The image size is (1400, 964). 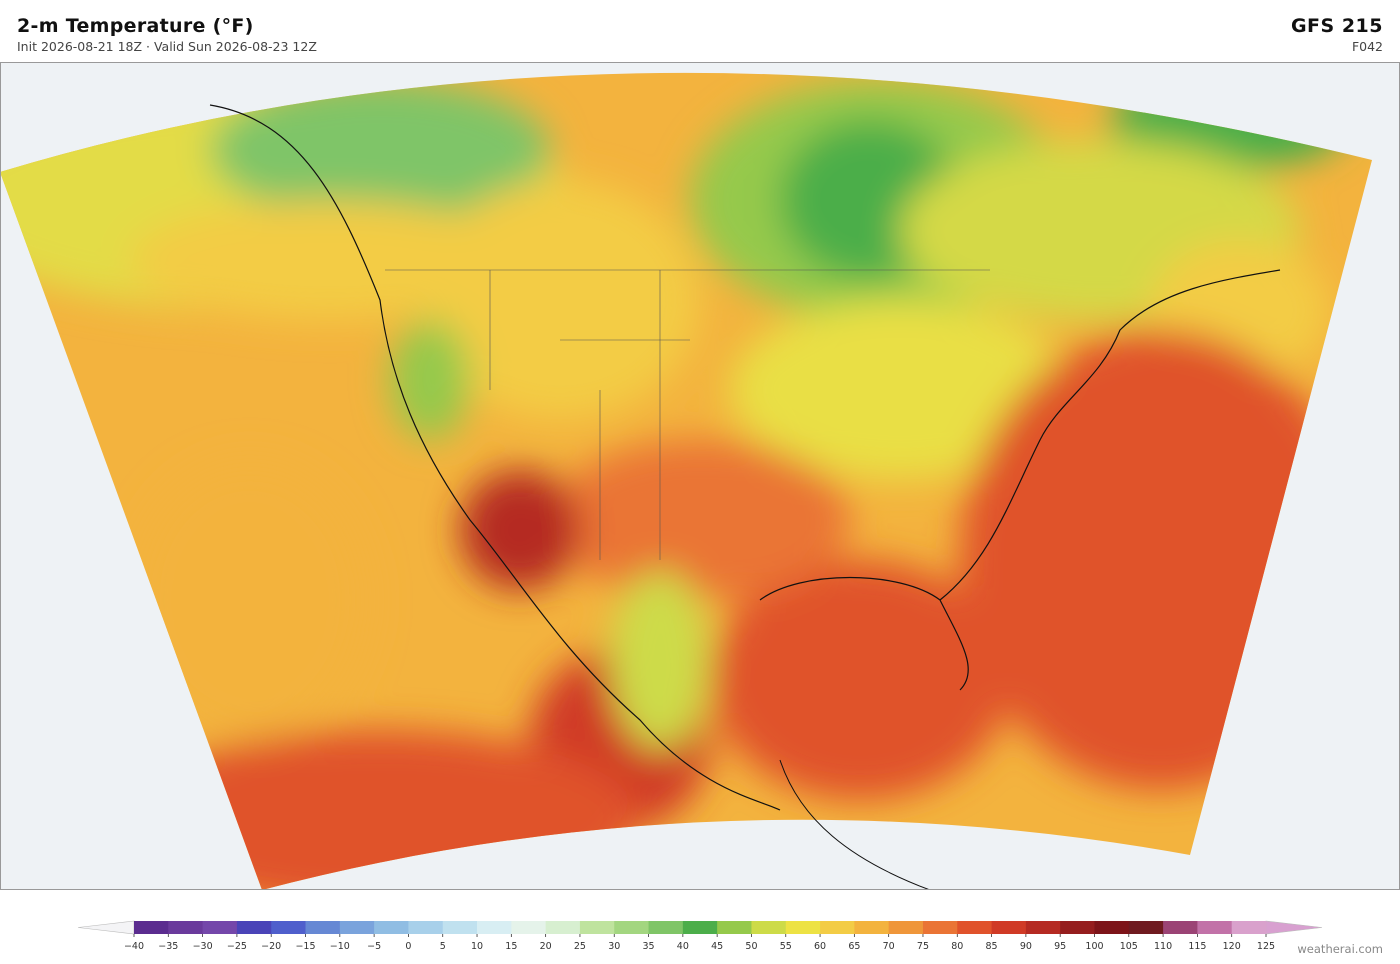 I want to click on colorbar-tick-label: 30, so click(x=614, y=946).